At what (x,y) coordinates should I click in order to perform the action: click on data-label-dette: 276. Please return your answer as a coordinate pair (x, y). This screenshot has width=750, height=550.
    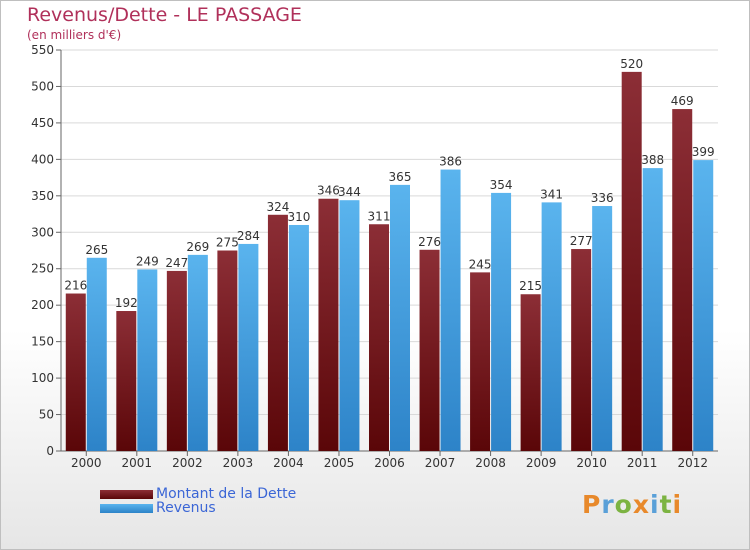
    Looking at the image, I should click on (429, 242).